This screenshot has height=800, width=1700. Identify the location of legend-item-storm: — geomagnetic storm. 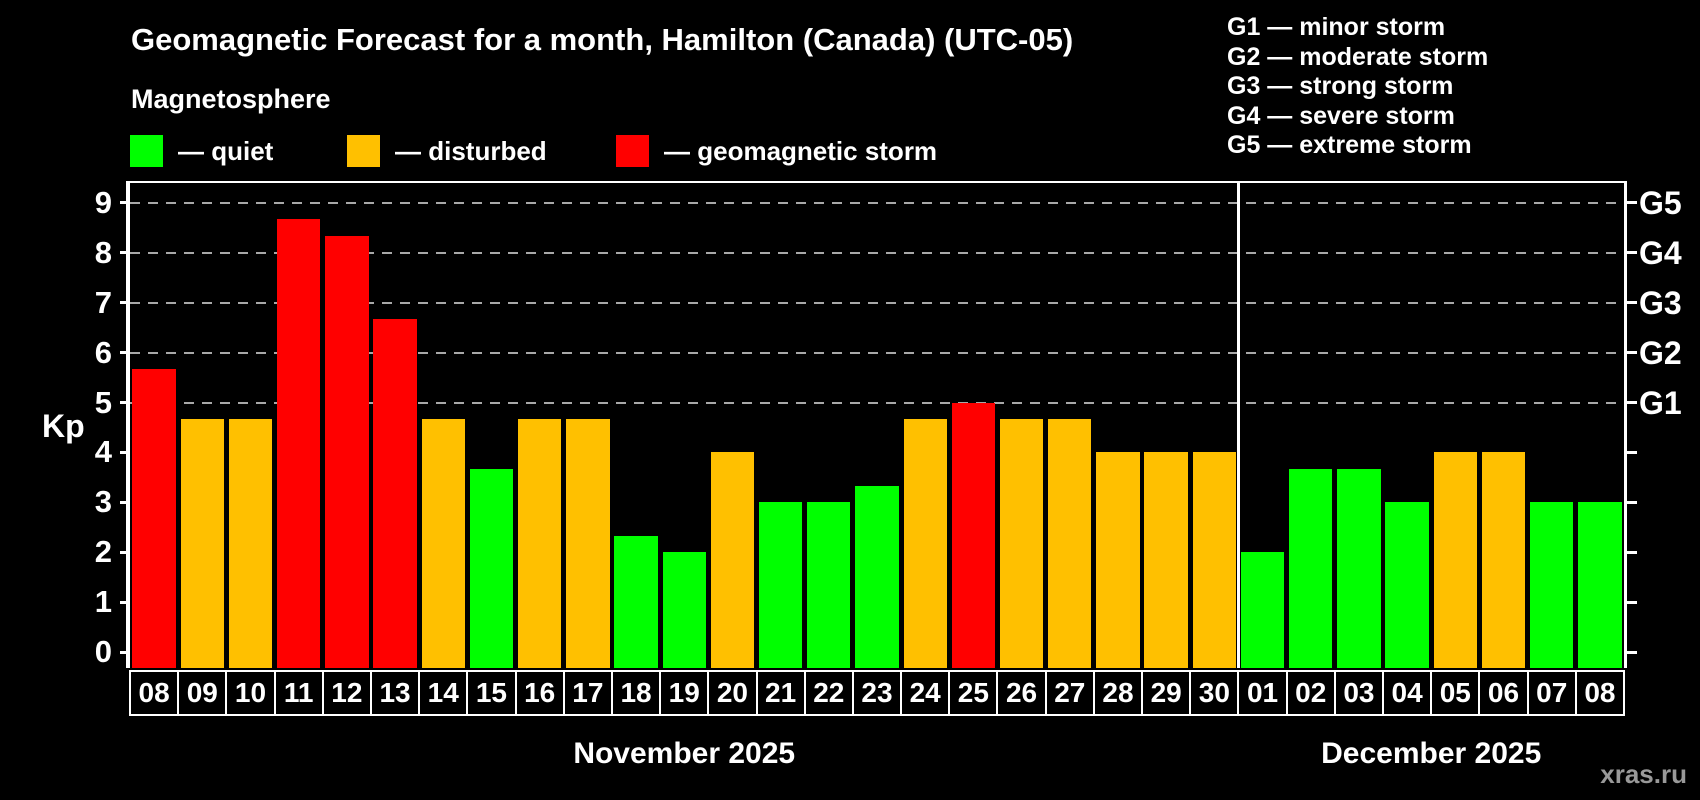
(776, 151).